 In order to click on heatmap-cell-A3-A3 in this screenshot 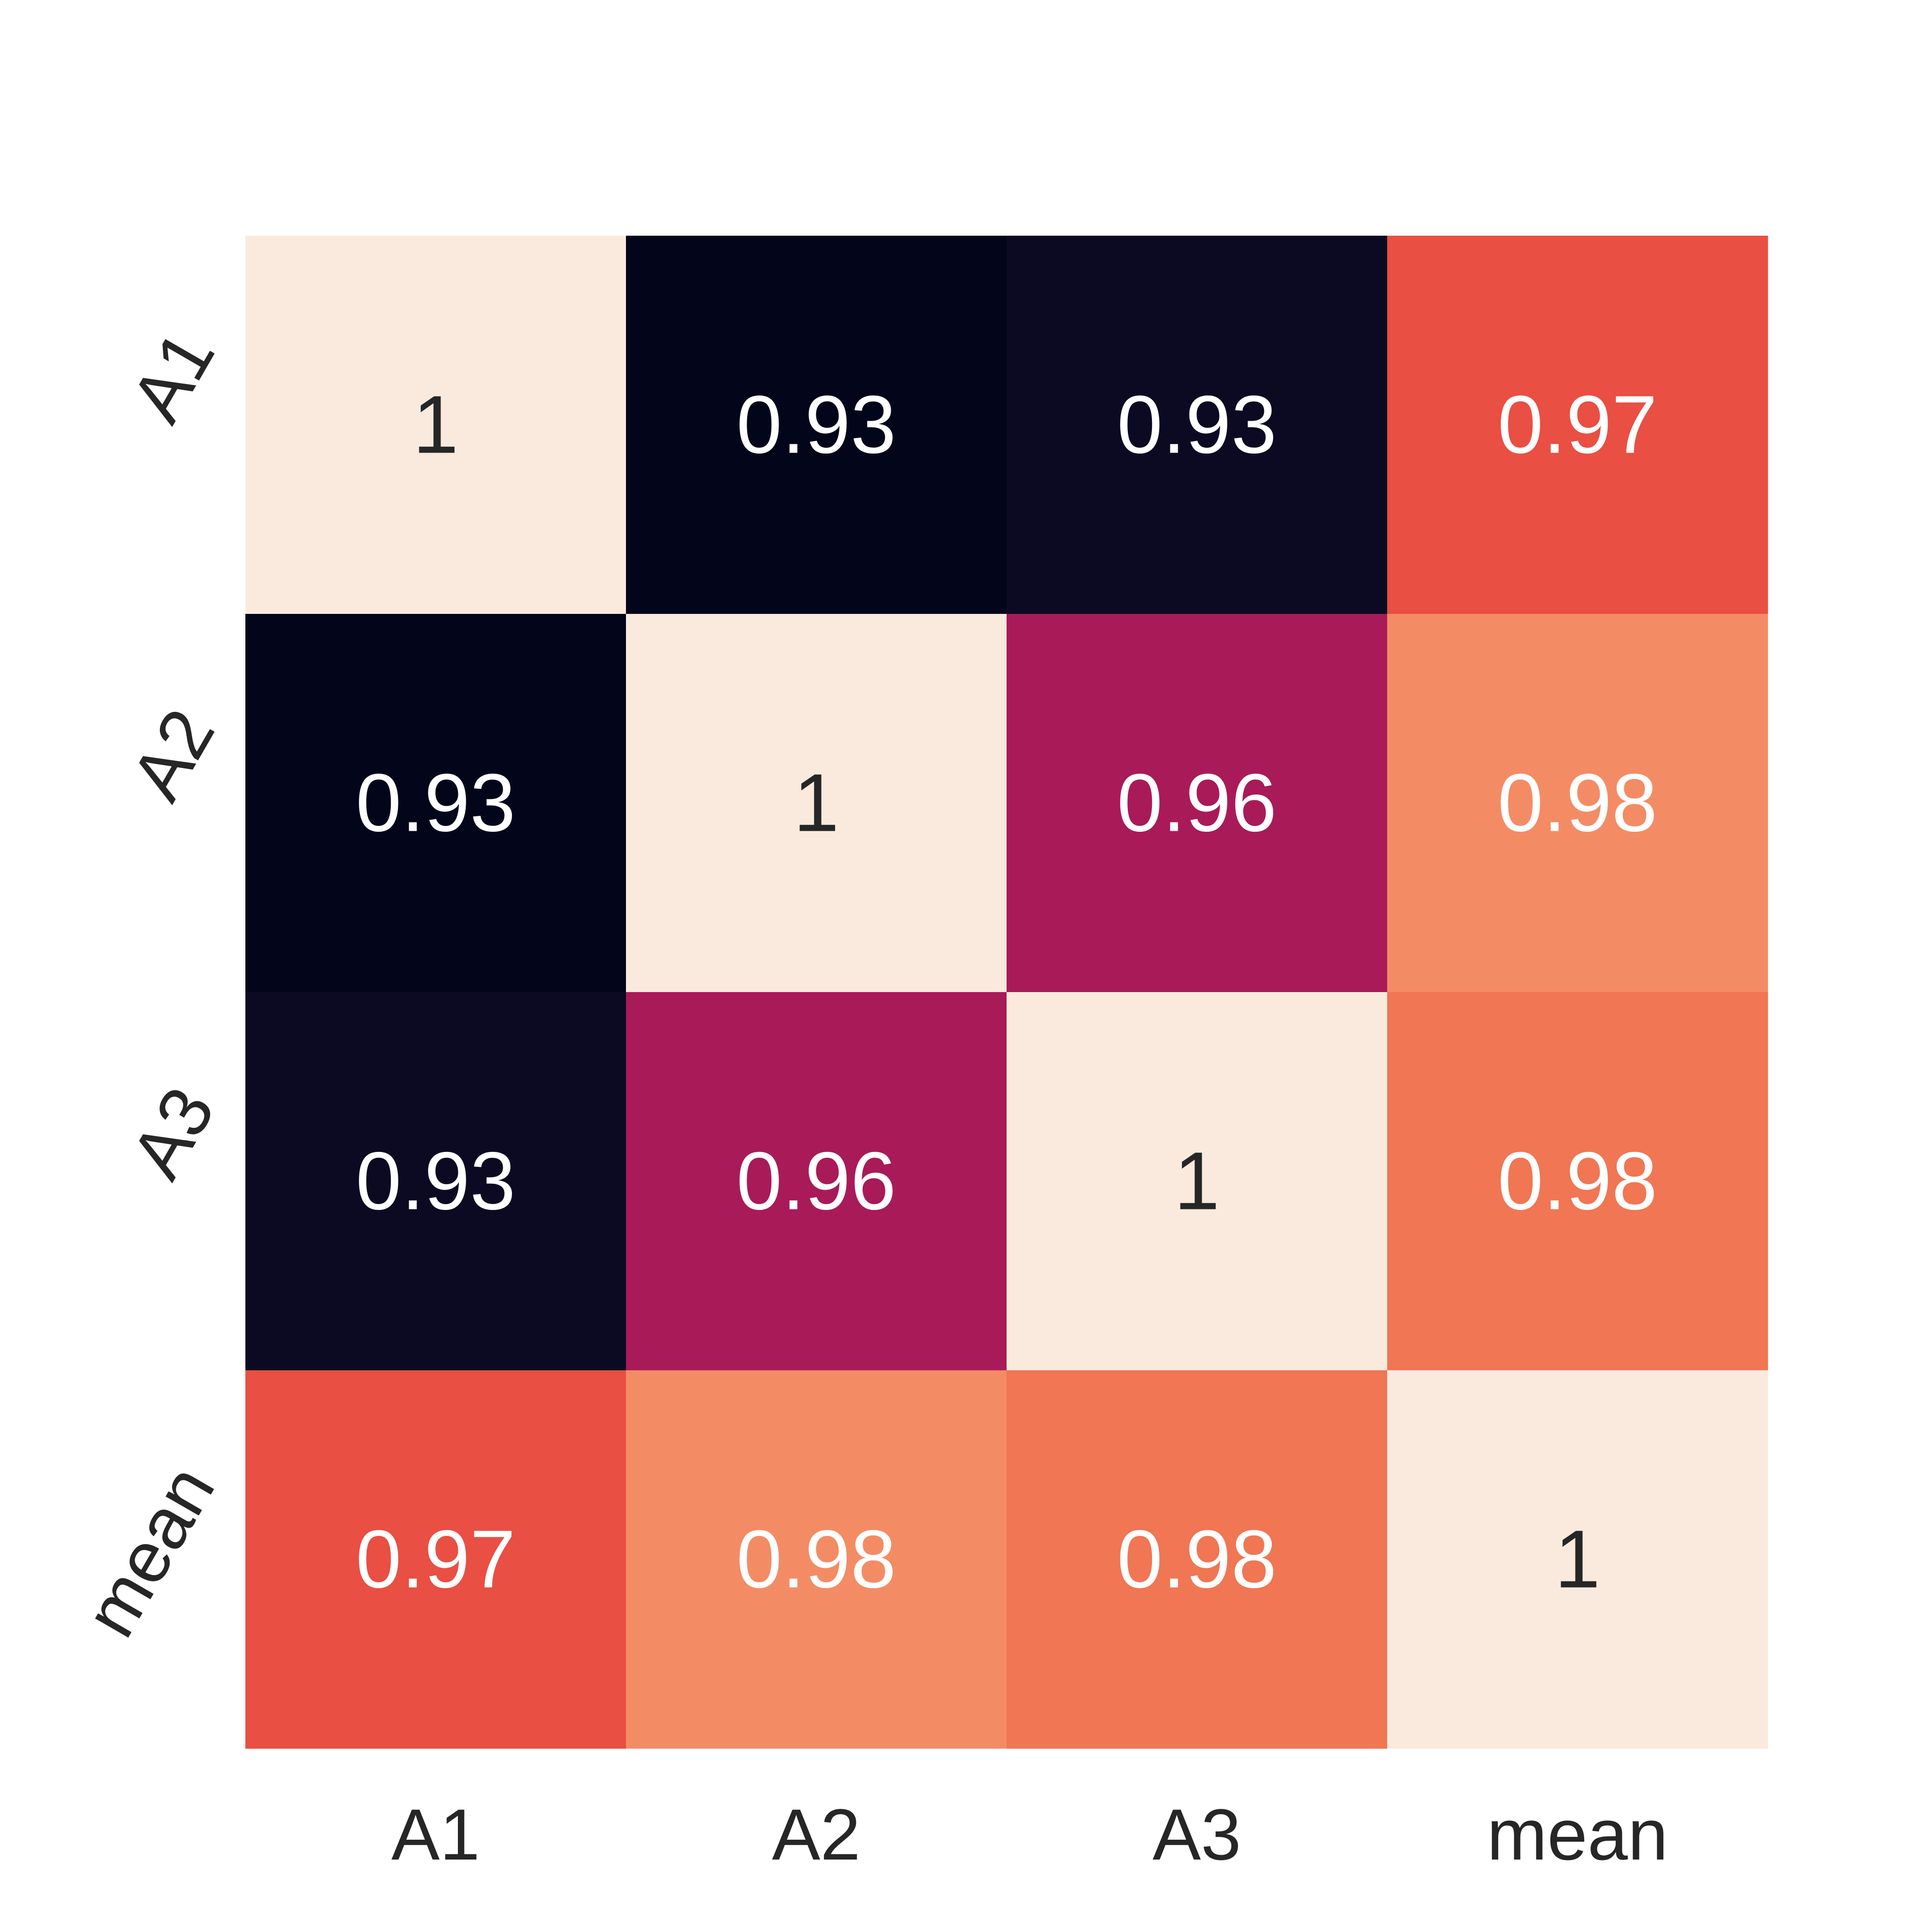, I will do `click(1197, 1181)`.